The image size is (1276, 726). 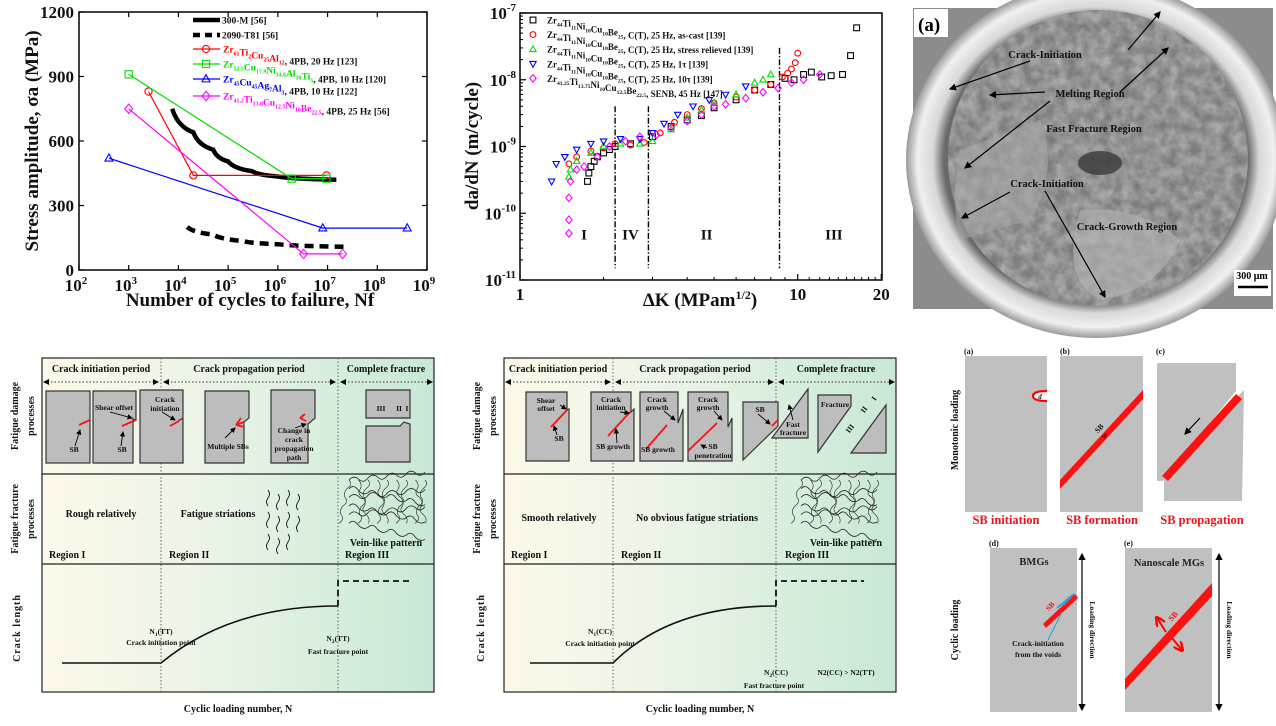 I want to click on panel-label: (b), so click(x=1065, y=351).